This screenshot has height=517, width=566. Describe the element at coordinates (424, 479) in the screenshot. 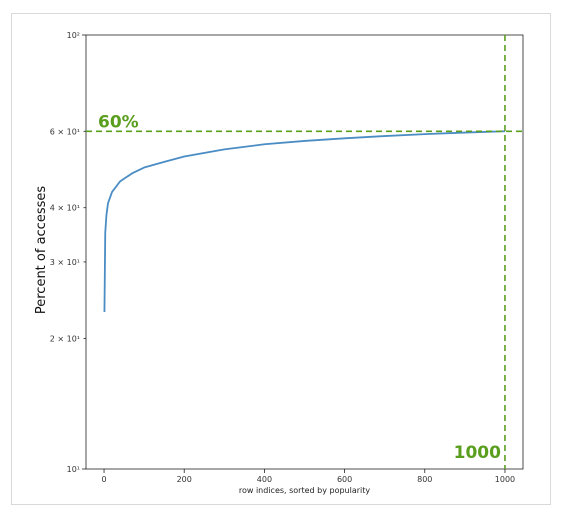

I see `x-tick-label: 800` at that location.